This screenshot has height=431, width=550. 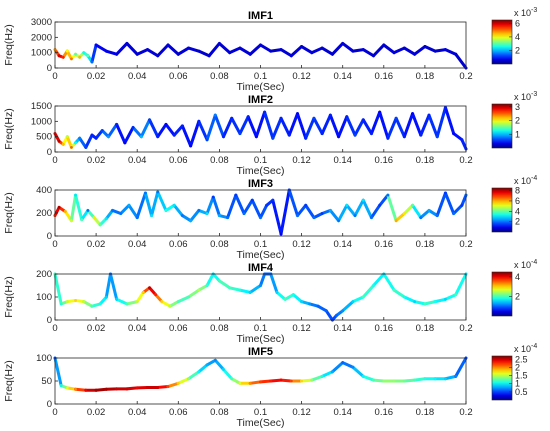 What do you see at coordinates (517, 107) in the screenshot?
I see `colorbar-tick-label: 3` at bounding box center [517, 107].